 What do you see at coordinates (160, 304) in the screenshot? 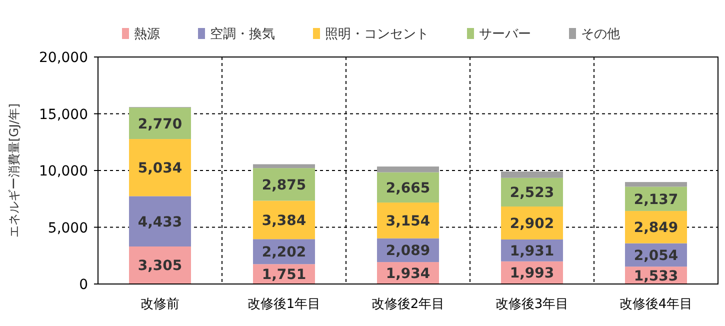
I see `x-tick-label: 改修前` at bounding box center [160, 304].